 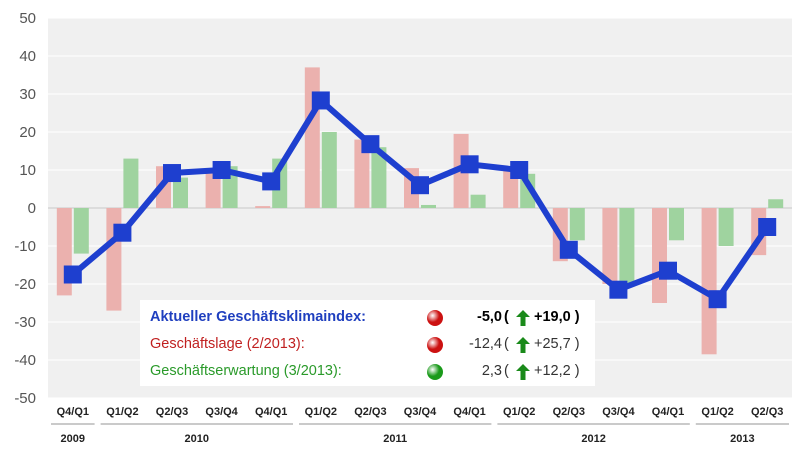 What do you see at coordinates (25, 398) in the screenshot?
I see `y-tick-label: -50` at bounding box center [25, 398].